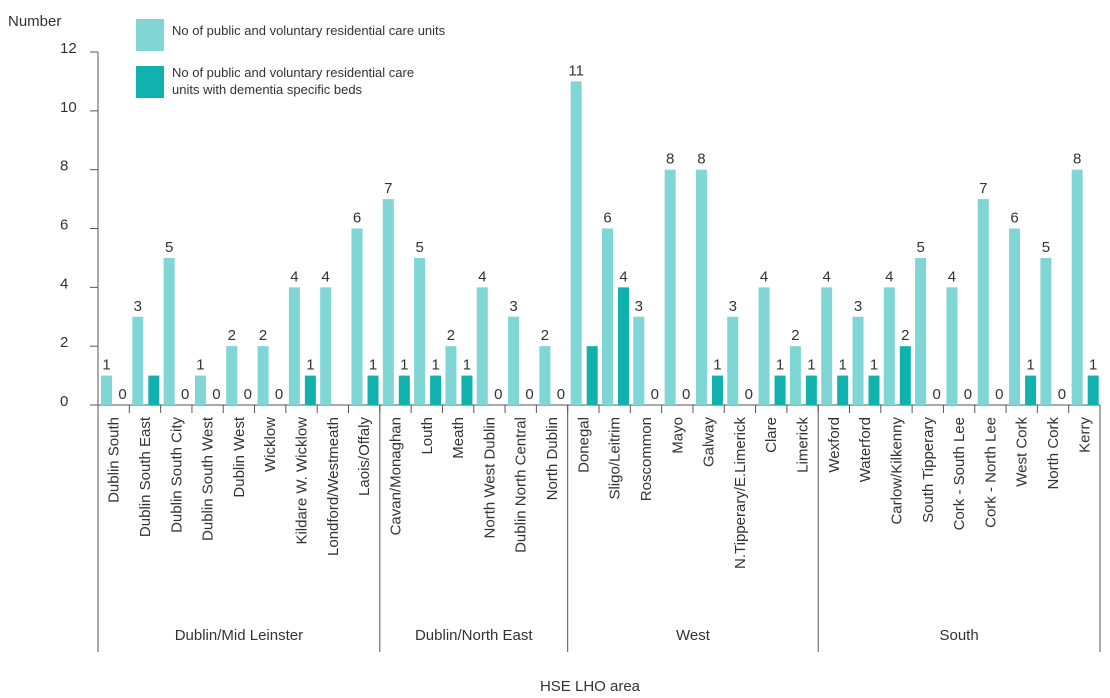 This screenshot has width=1110, height=698. I want to click on y-tick-label: 10, so click(68, 107).